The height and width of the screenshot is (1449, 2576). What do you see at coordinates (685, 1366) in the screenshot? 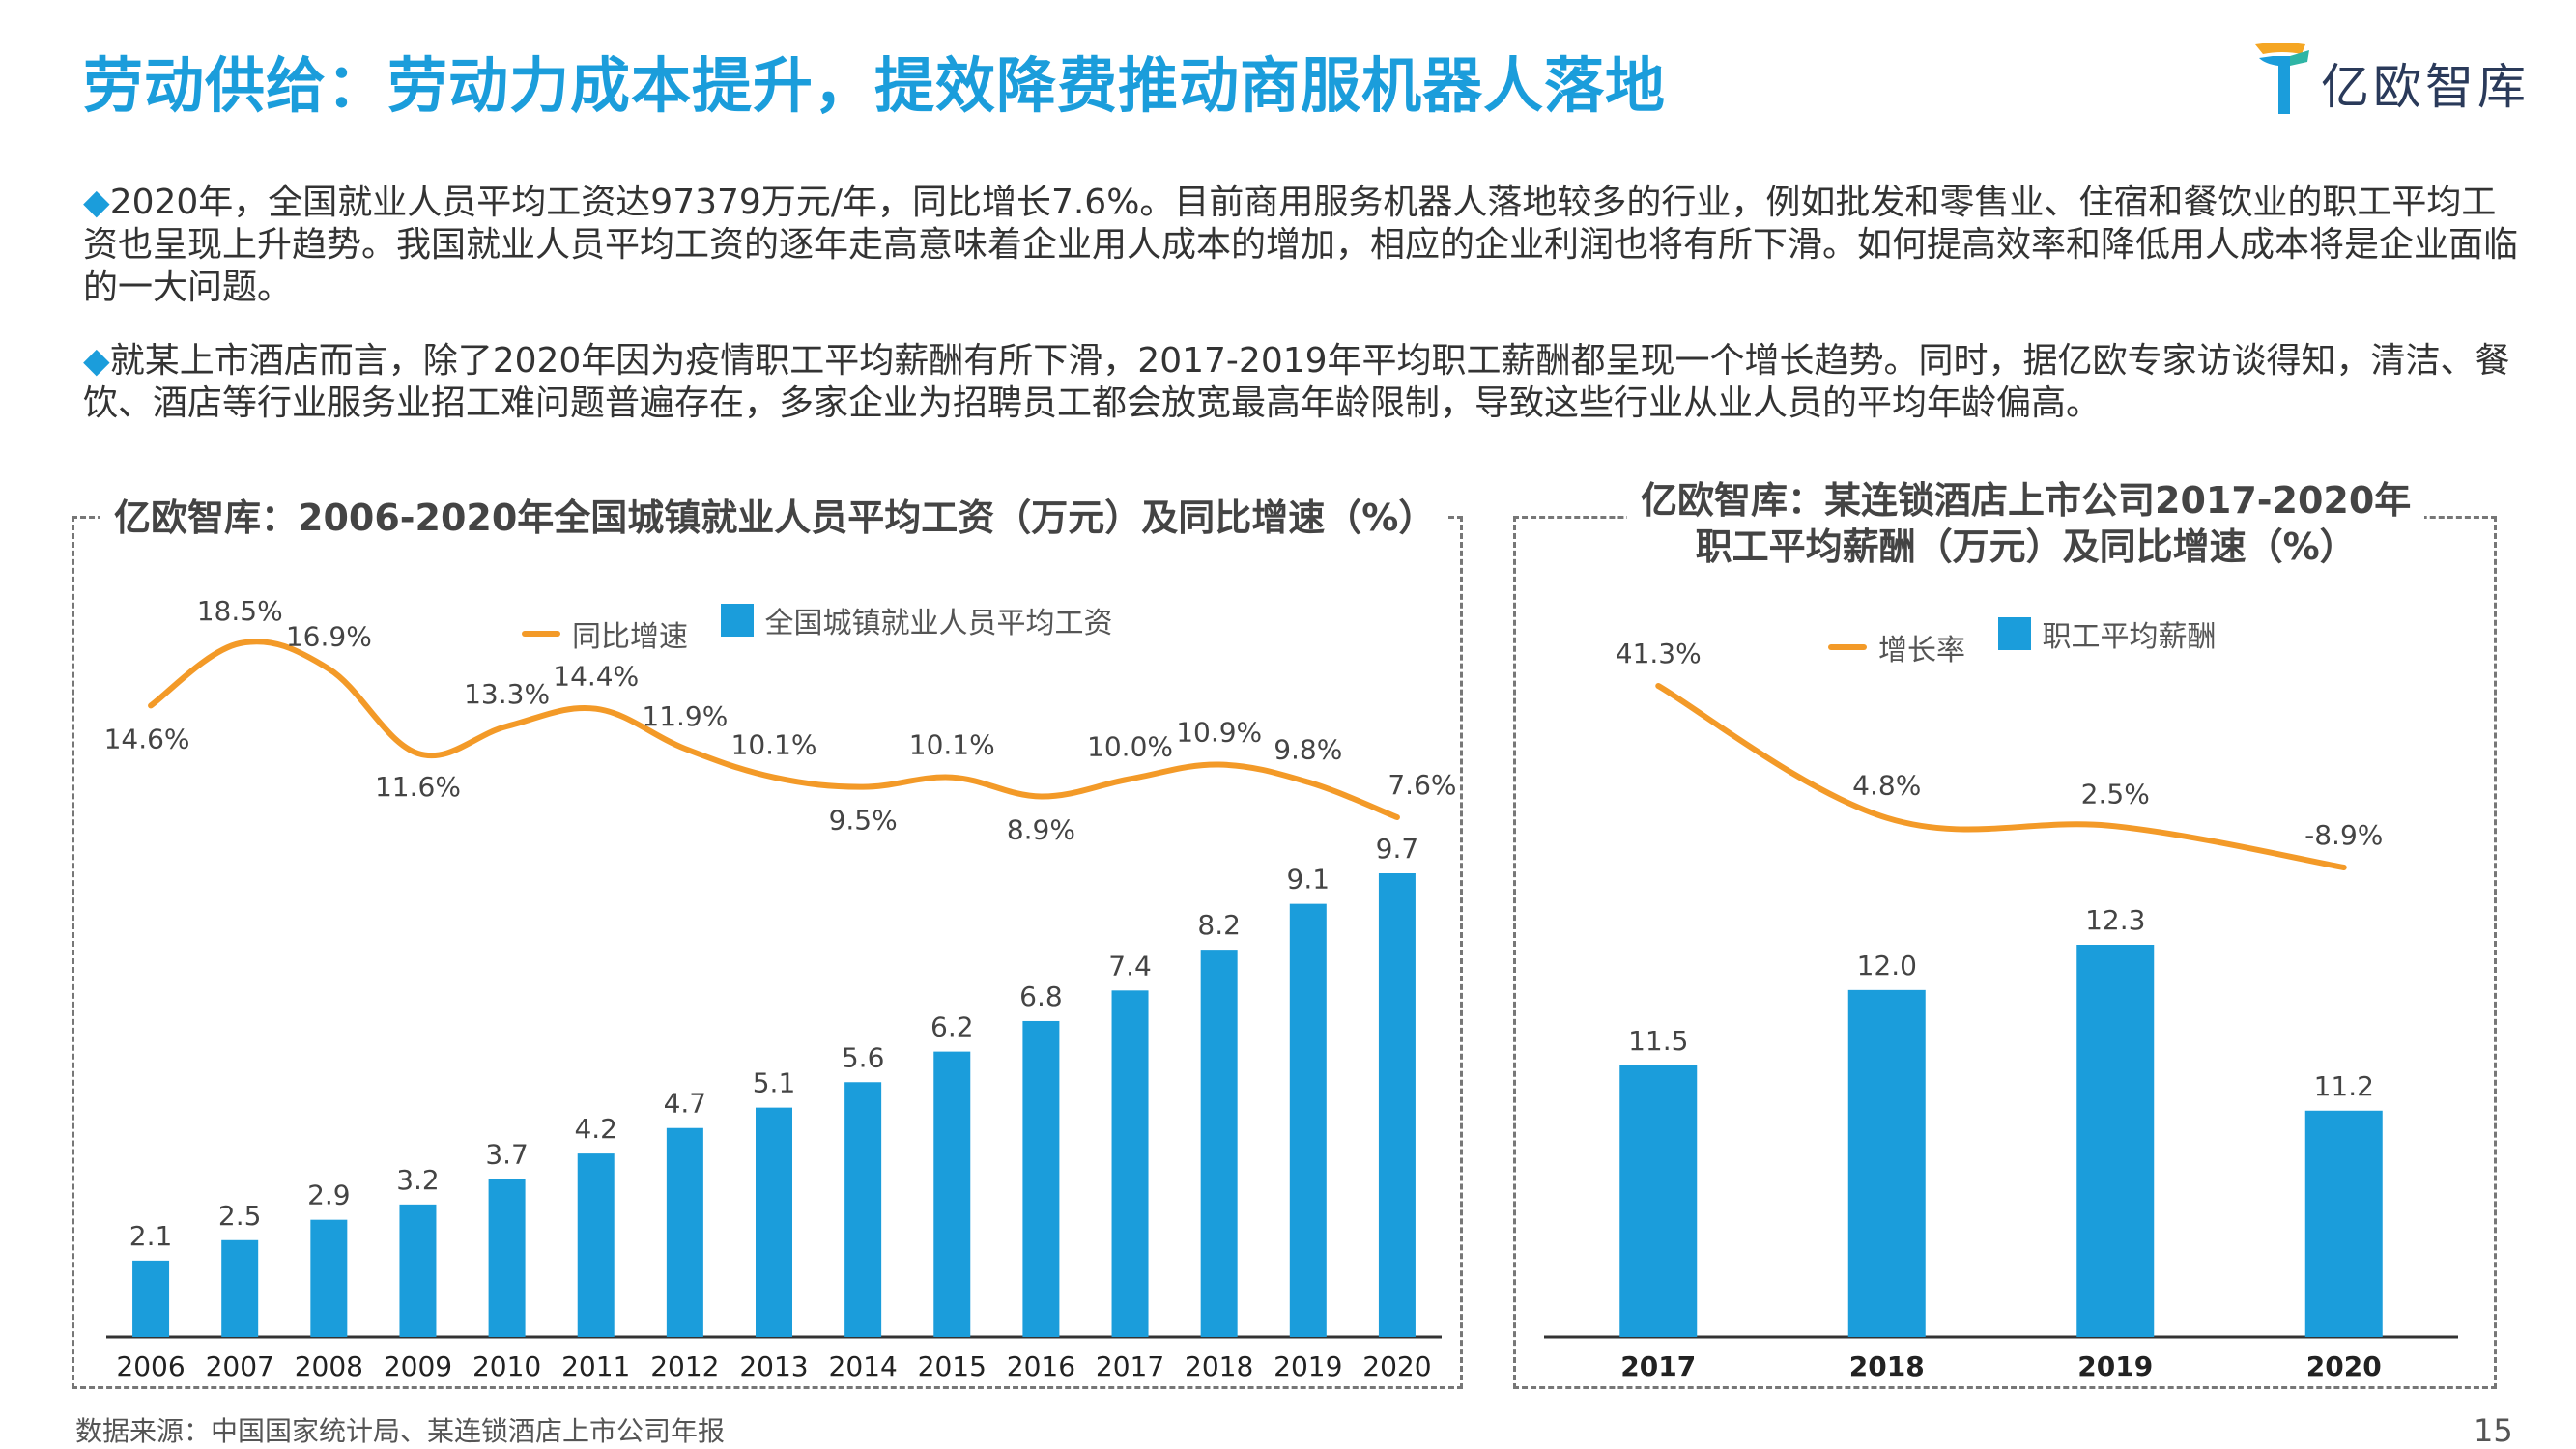
I see `x-tick-label: 2012` at bounding box center [685, 1366].